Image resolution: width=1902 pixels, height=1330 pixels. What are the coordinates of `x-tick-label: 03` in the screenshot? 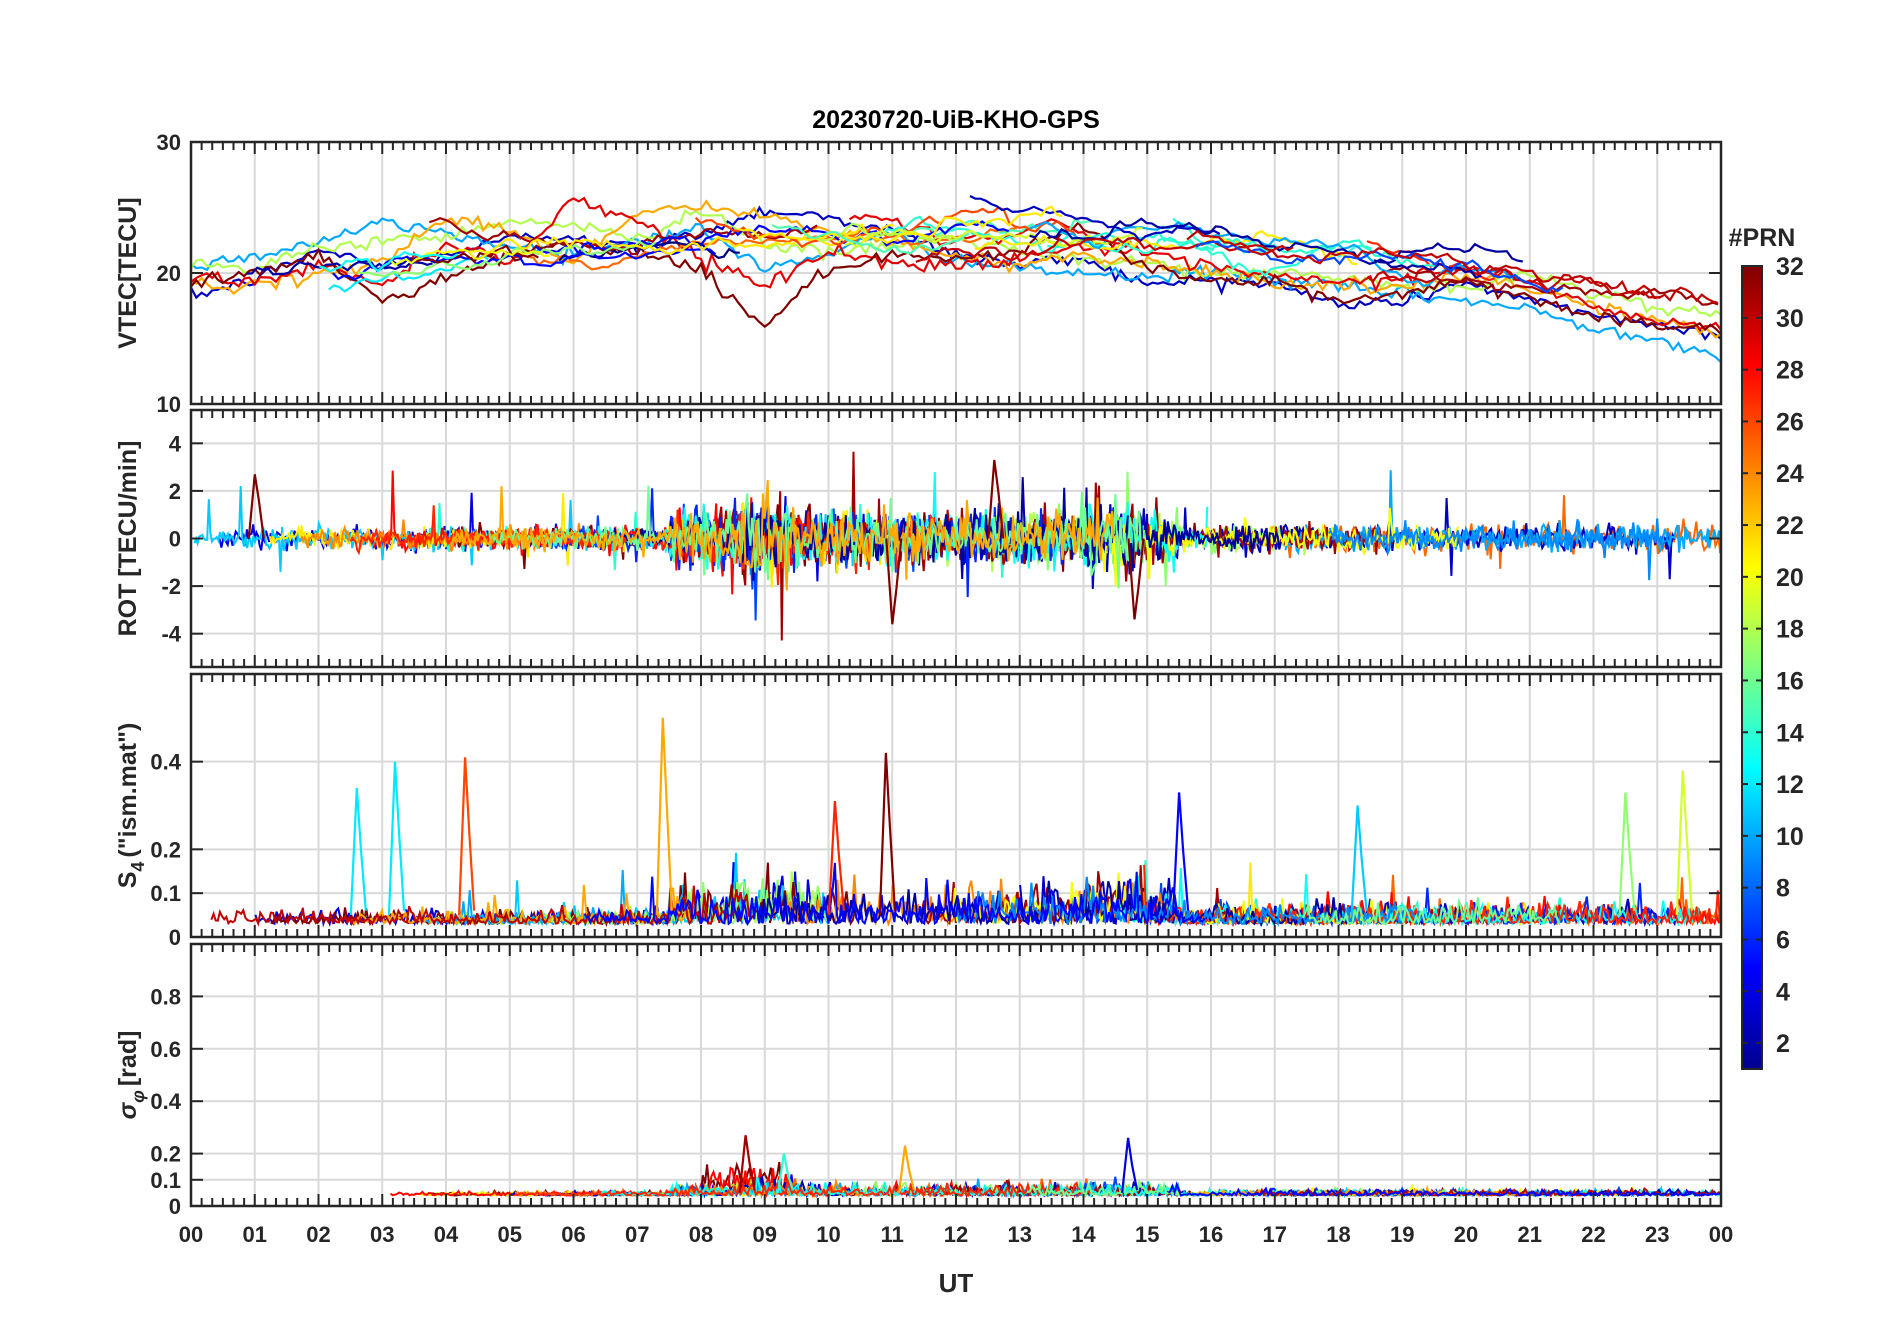 It's located at (382, 1234).